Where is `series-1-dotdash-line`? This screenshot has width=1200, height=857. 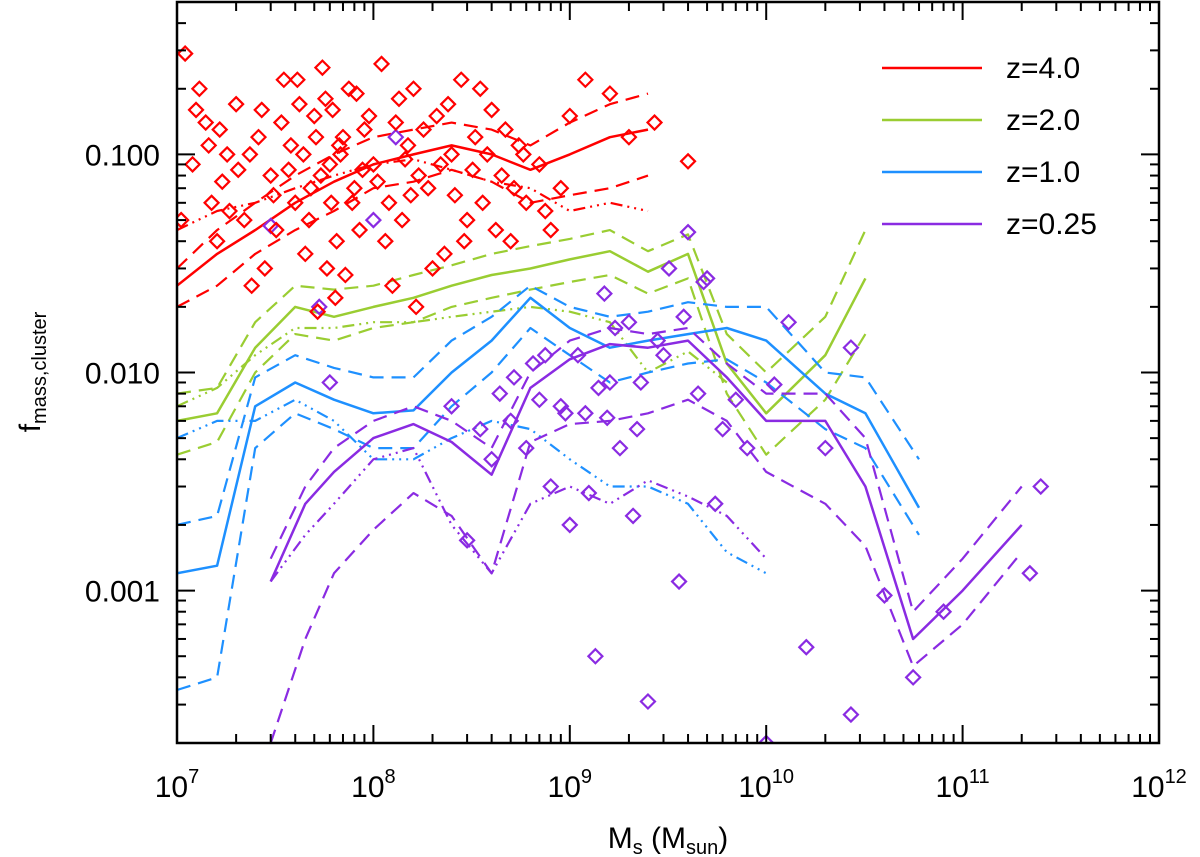 series-1-dotdash-line is located at coordinates (452, 356).